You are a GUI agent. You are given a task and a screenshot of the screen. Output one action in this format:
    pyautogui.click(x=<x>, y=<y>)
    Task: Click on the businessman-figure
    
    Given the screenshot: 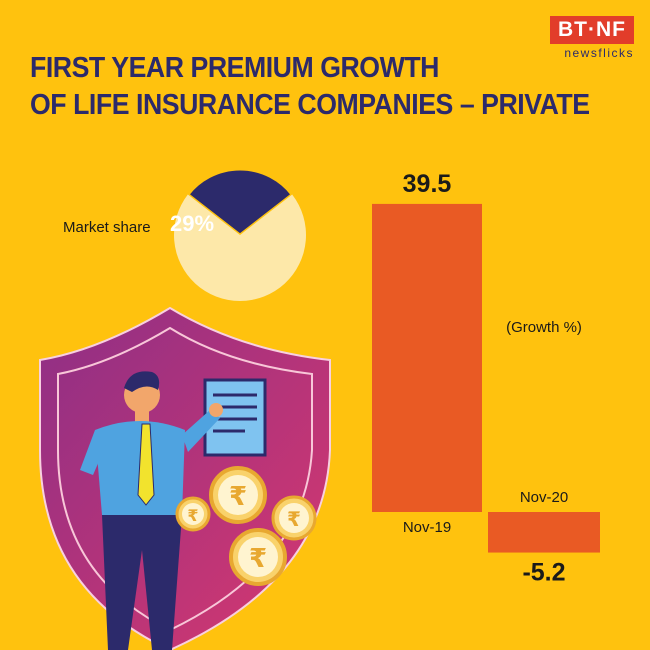 What is the action you would take?
    pyautogui.click(x=151, y=510)
    